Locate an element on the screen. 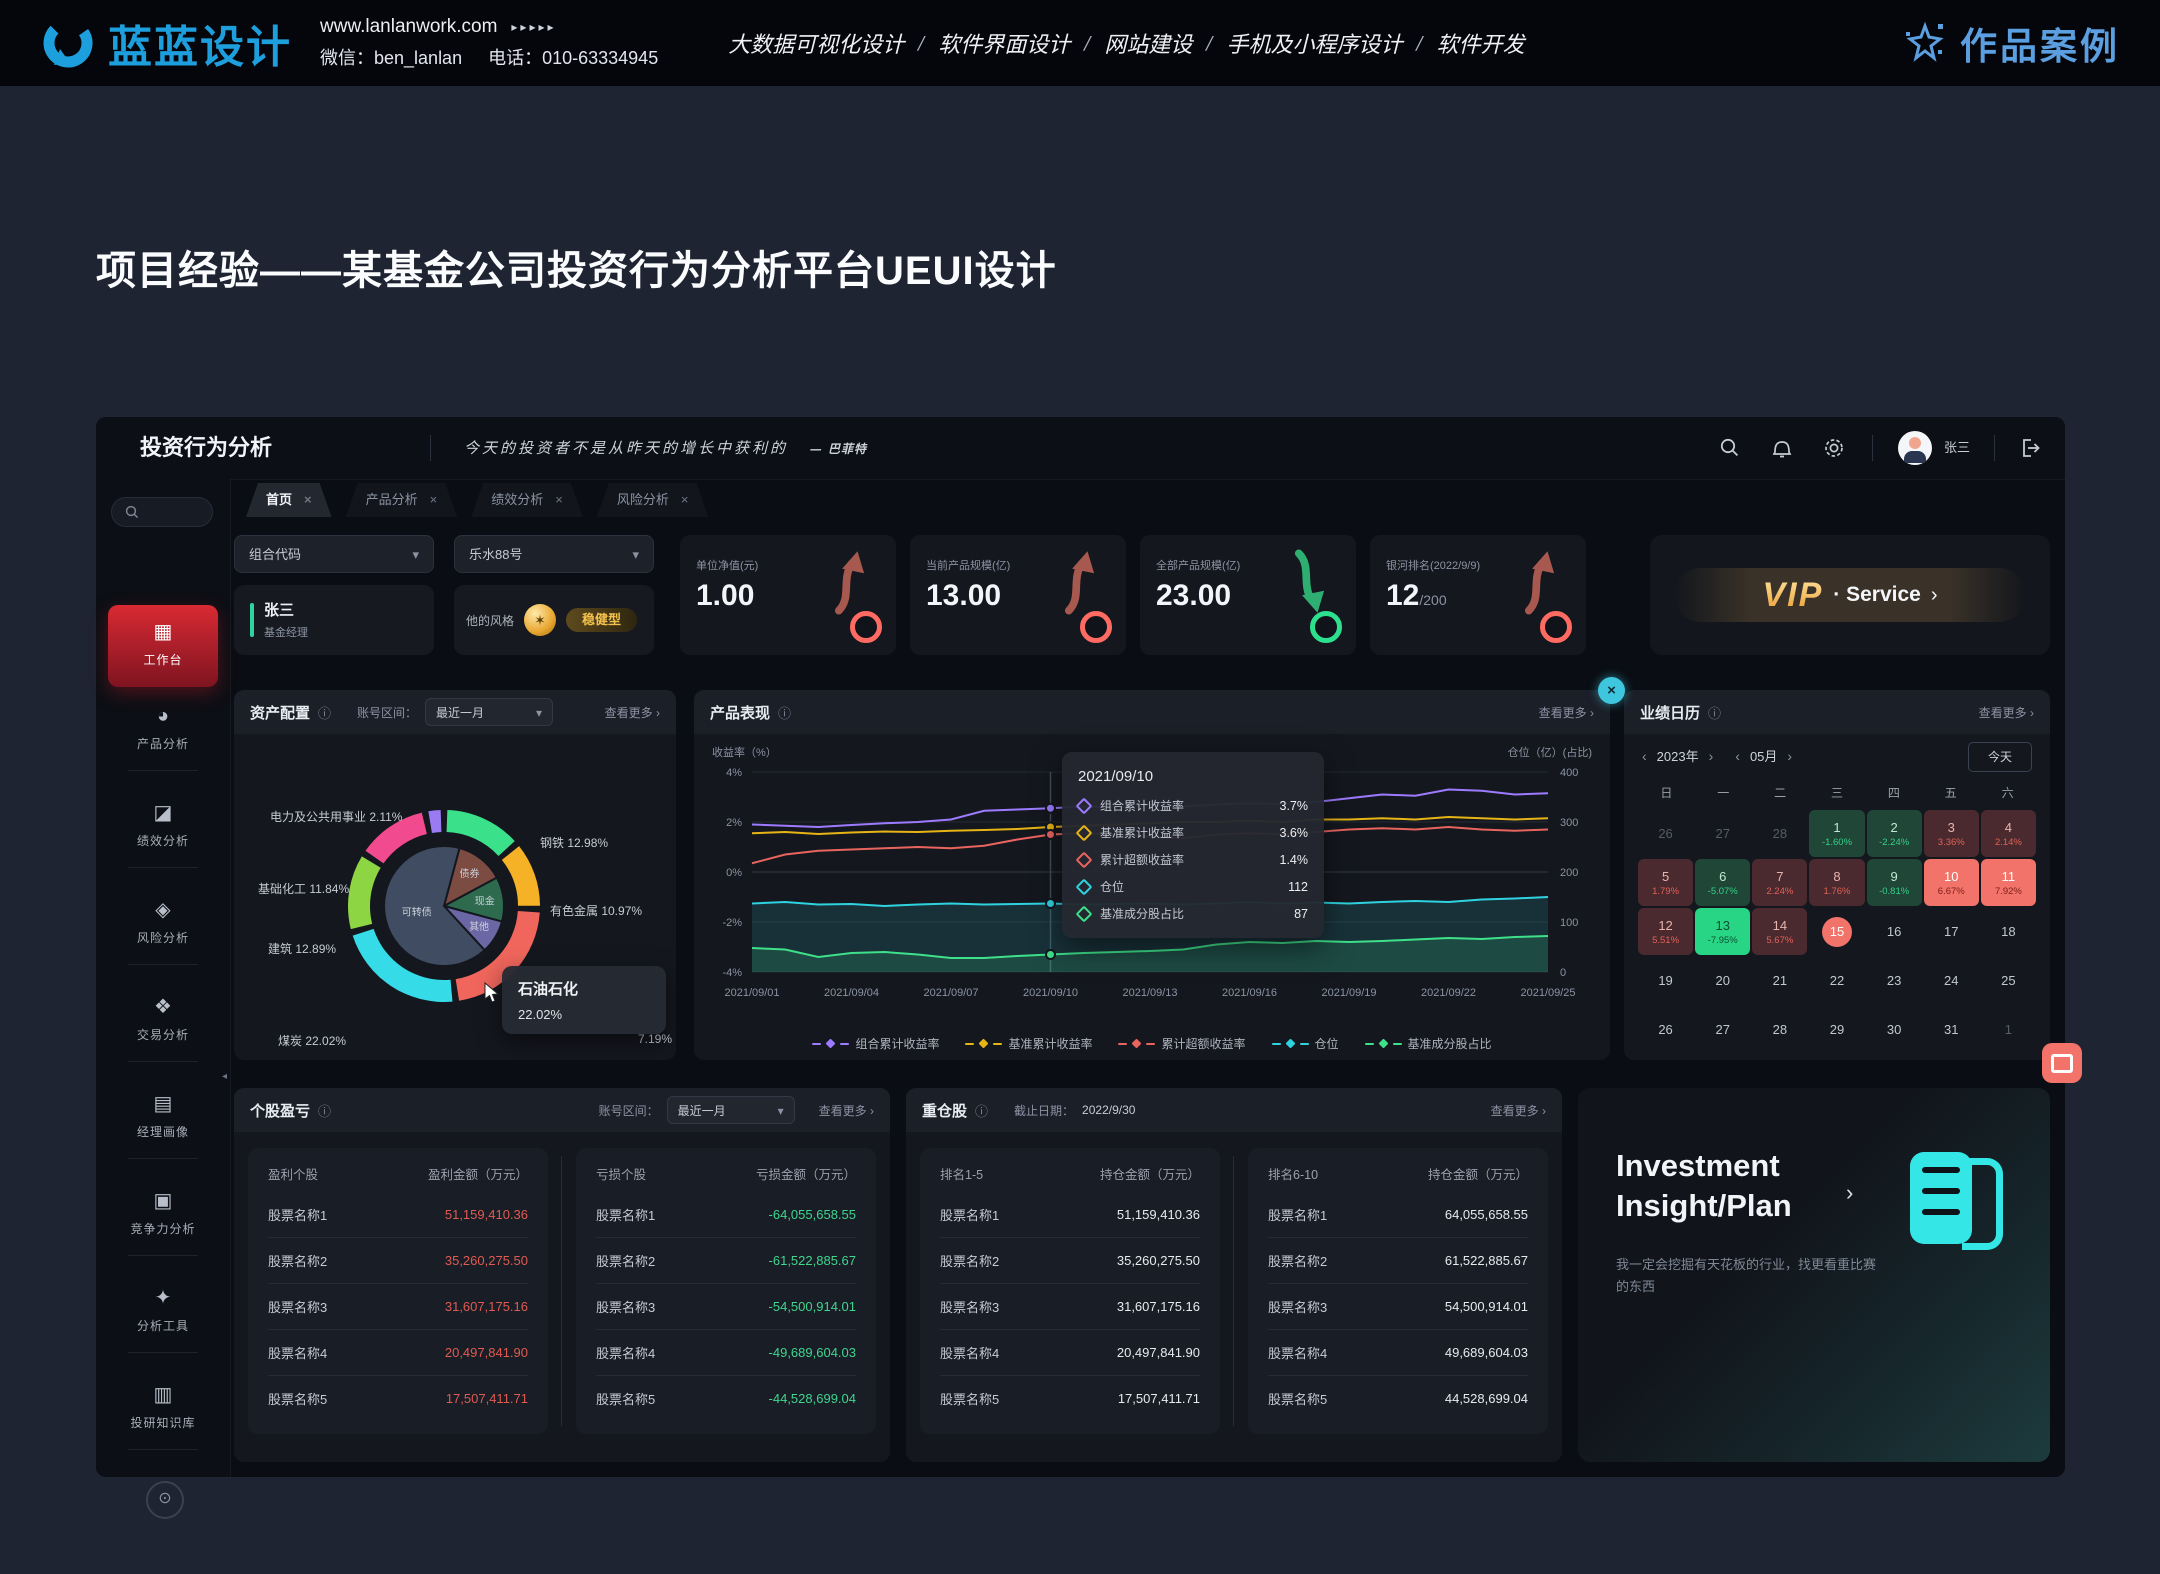 This screenshot has width=2160, height=1574. tab-产品分析: 产品分析 × is located at coordinates (402, 500).